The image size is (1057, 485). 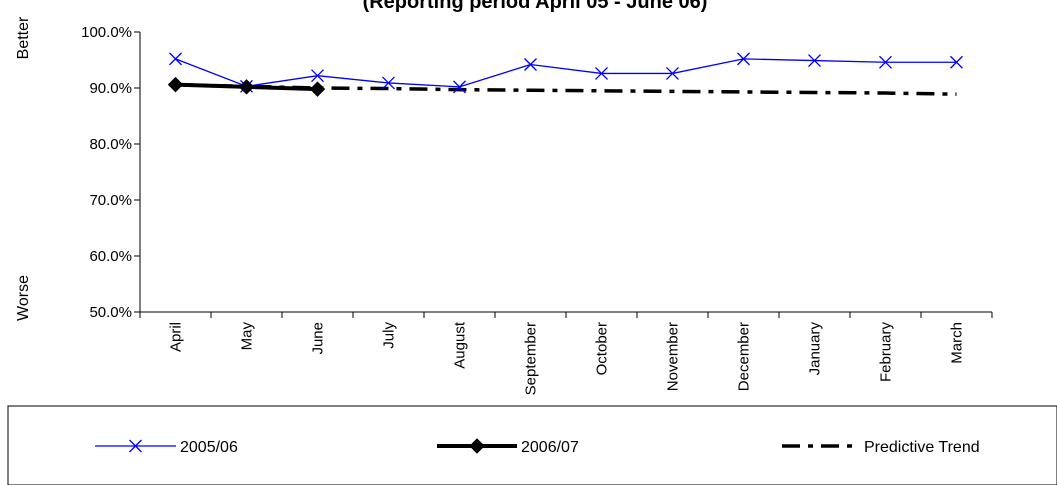 What do you see at coordinates (673, 356) in the screenshot?
I see `x-tick-label: November` at bounding box center [673, 356].